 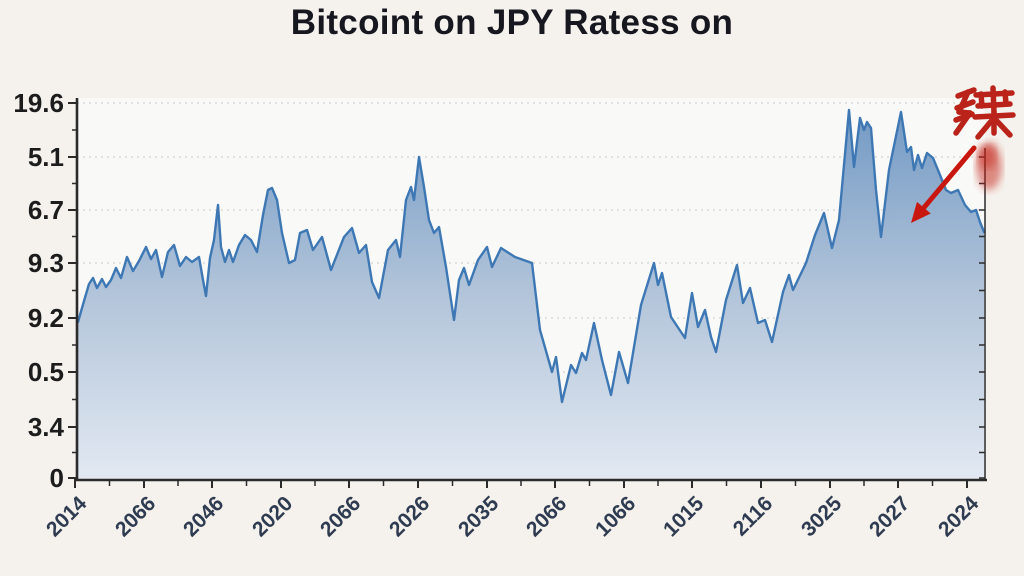 I want to click on y-tick-label: 0.5, so click(x=45, y=372).